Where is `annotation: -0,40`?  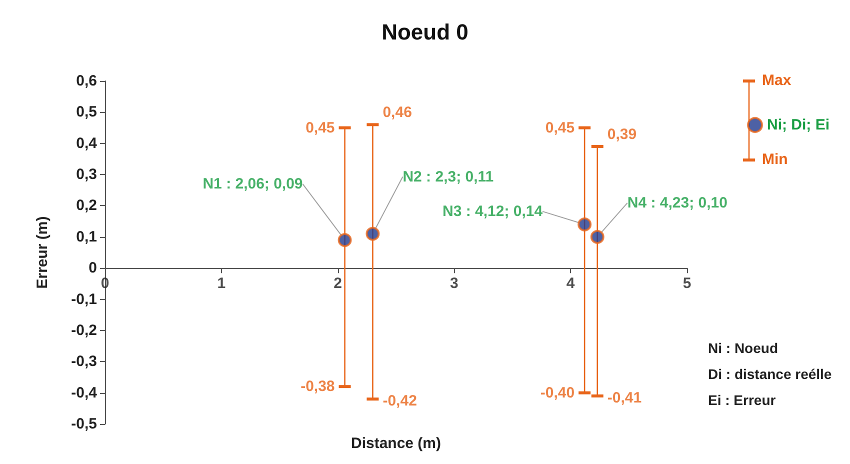 annotation: -0,40 is located at coordinates (557, 393).